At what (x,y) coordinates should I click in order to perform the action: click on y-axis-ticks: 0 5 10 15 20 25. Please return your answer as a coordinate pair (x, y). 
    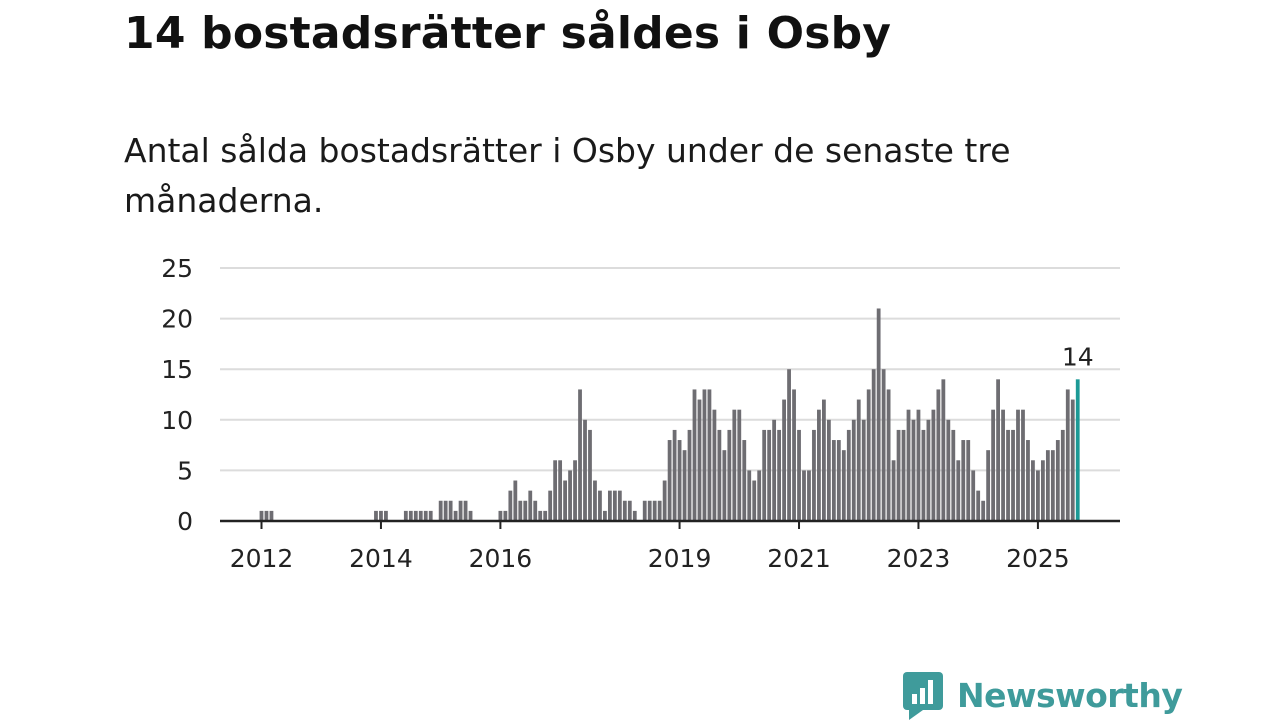
    Looking at the image, I should click on (177, 395).